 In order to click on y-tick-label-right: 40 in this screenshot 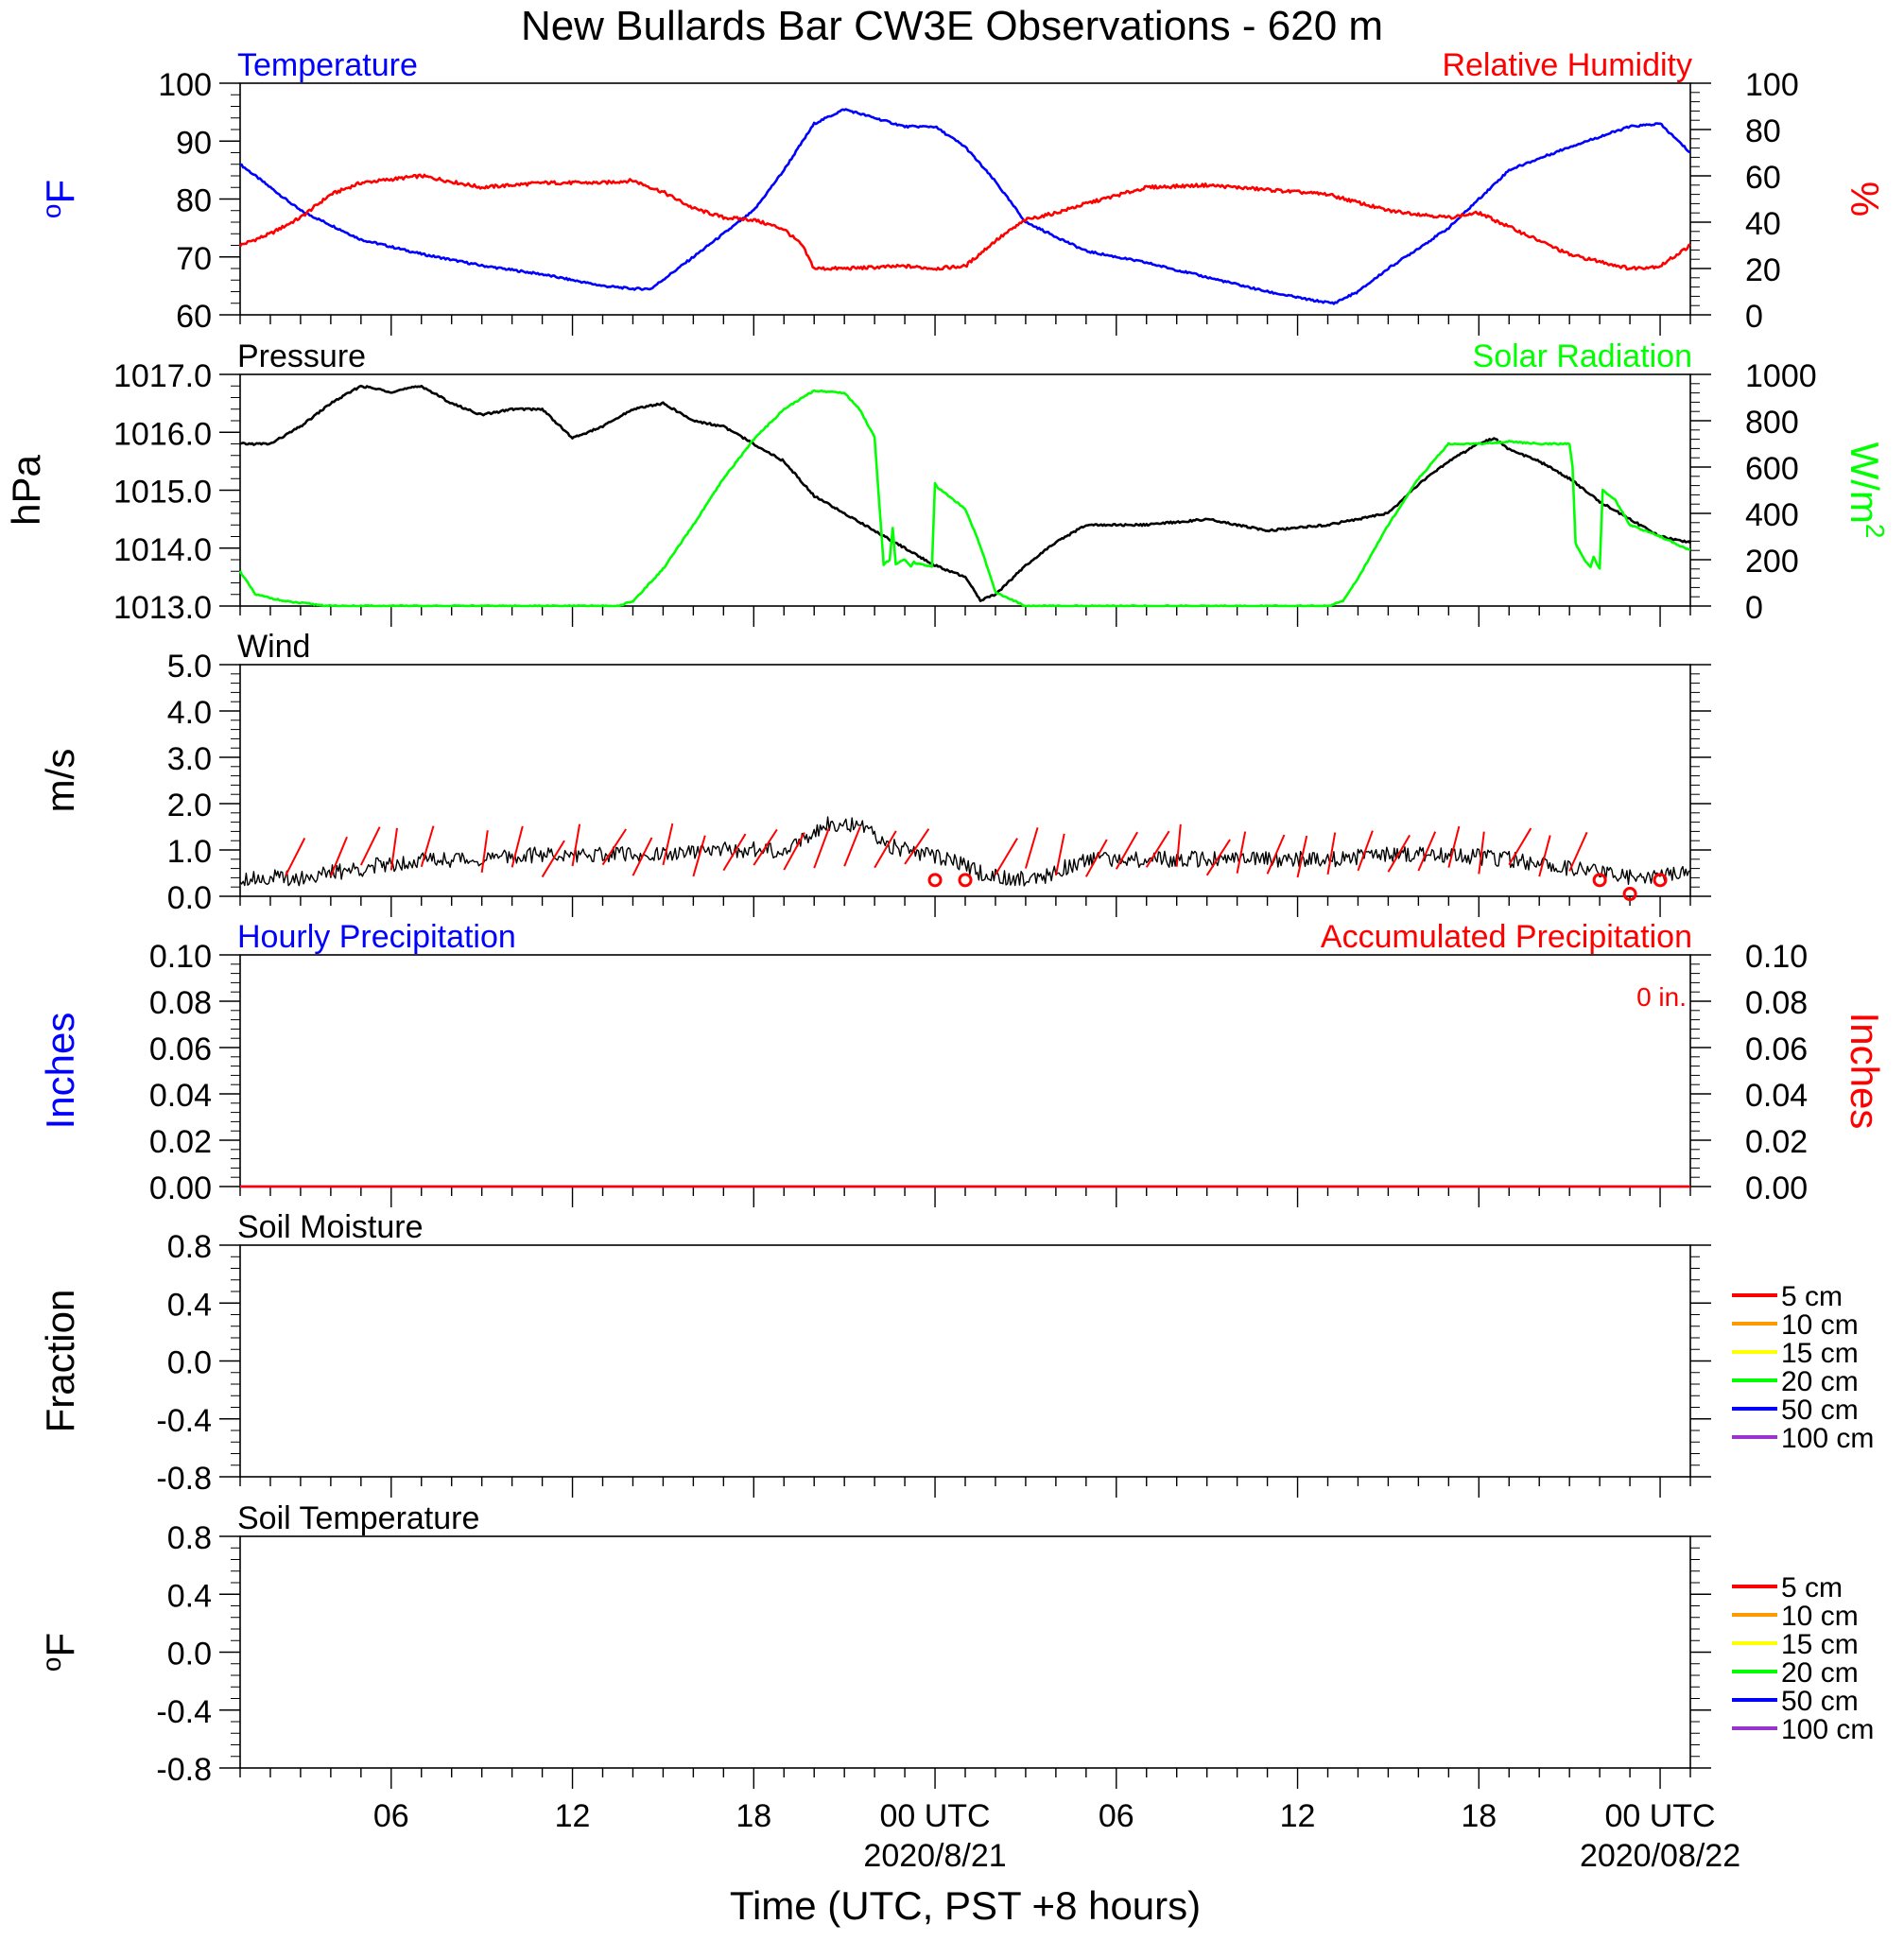, I will do `click(1763, 224)`.